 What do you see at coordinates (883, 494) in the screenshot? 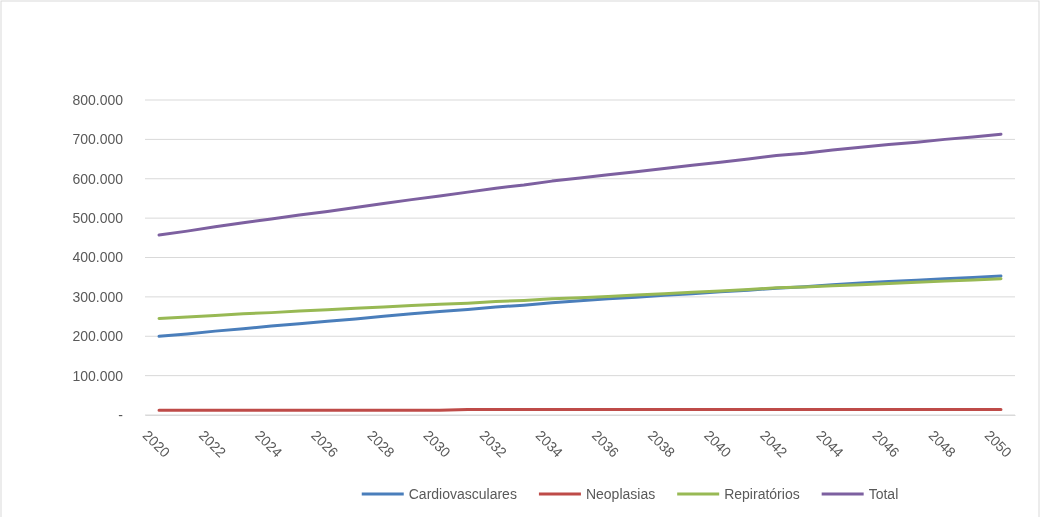
I see `legend-label: Total` at bounding box center [883, 494].